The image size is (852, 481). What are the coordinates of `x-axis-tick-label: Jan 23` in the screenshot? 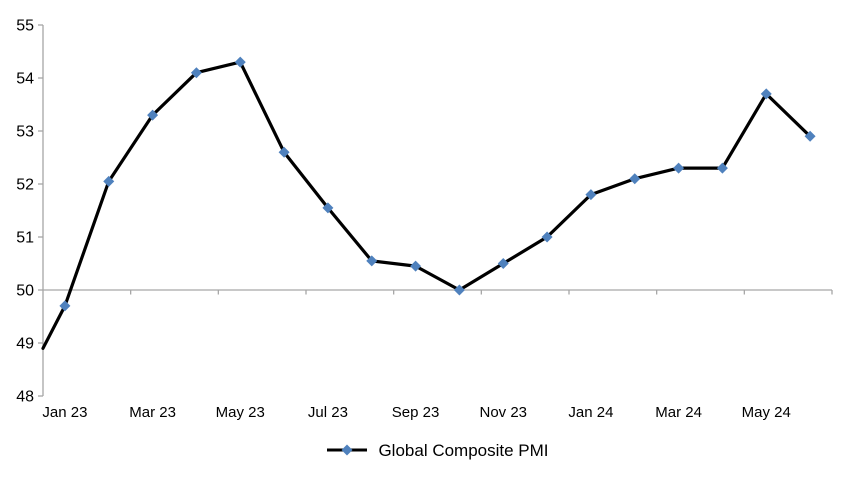 It's located at (64, 412).